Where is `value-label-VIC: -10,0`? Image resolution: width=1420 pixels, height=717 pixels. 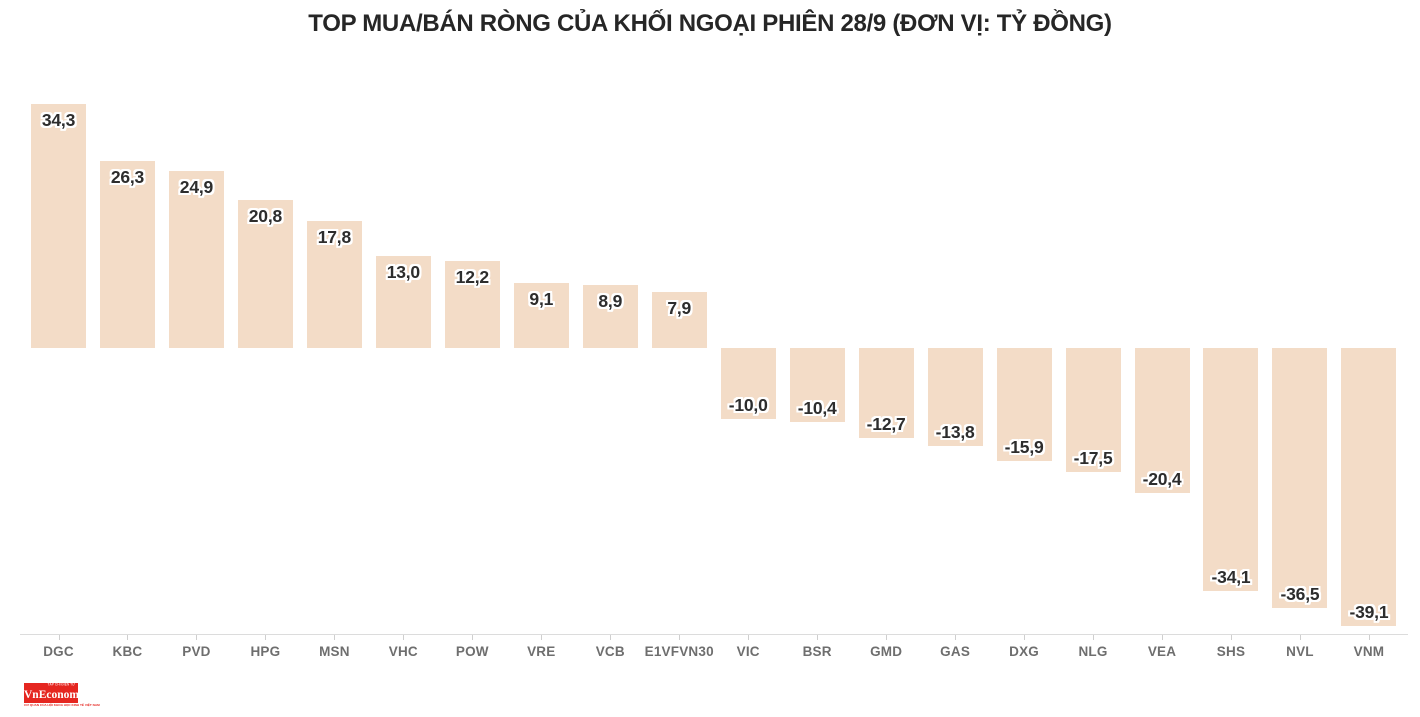
value-label-VIC: -10,0 is located at coordinates (748, 405).